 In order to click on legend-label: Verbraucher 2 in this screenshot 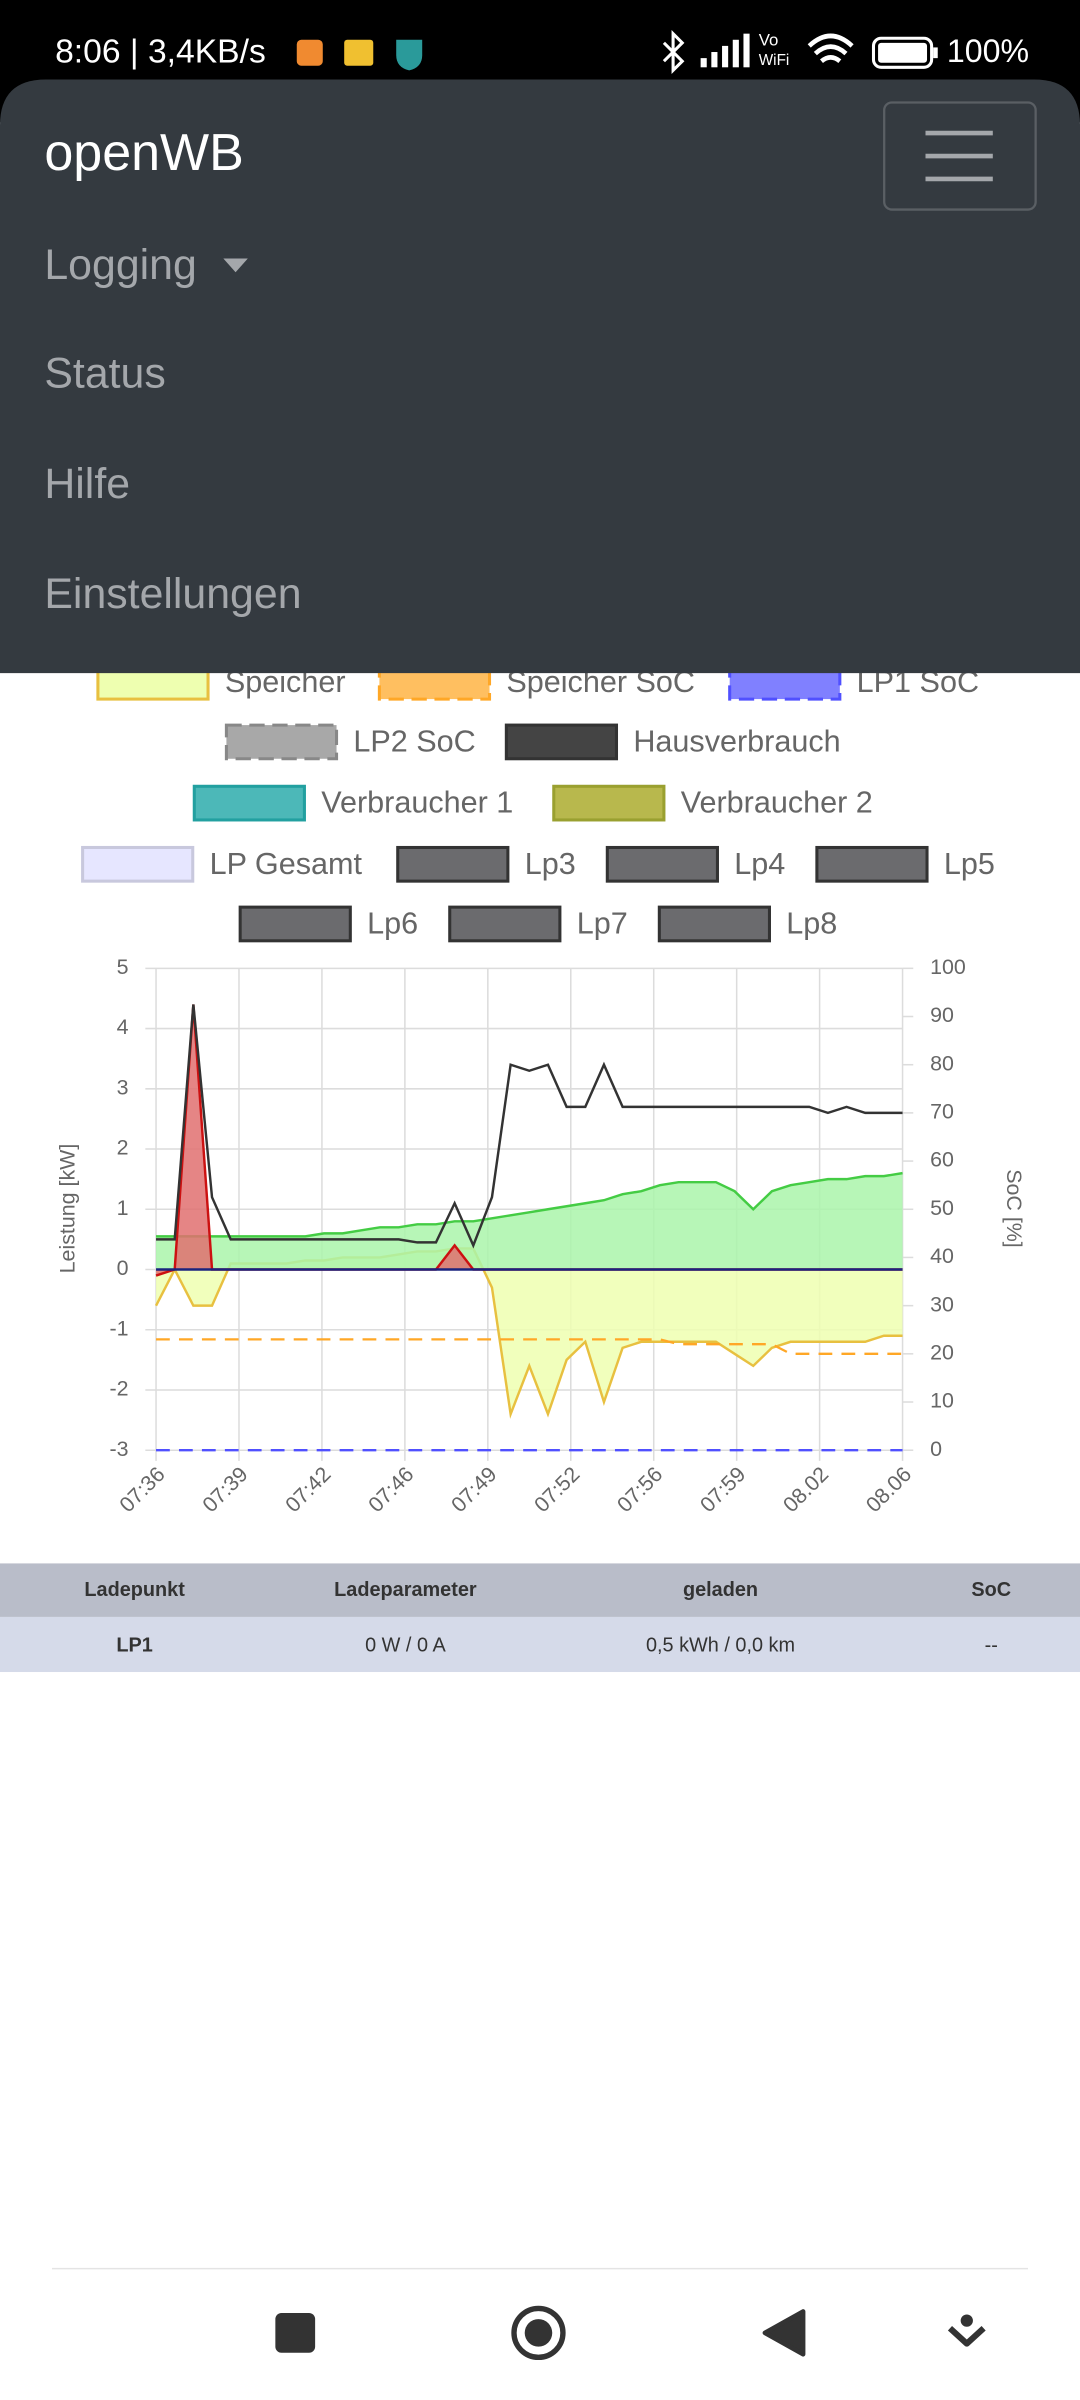, I will do `click(777, 803)`.